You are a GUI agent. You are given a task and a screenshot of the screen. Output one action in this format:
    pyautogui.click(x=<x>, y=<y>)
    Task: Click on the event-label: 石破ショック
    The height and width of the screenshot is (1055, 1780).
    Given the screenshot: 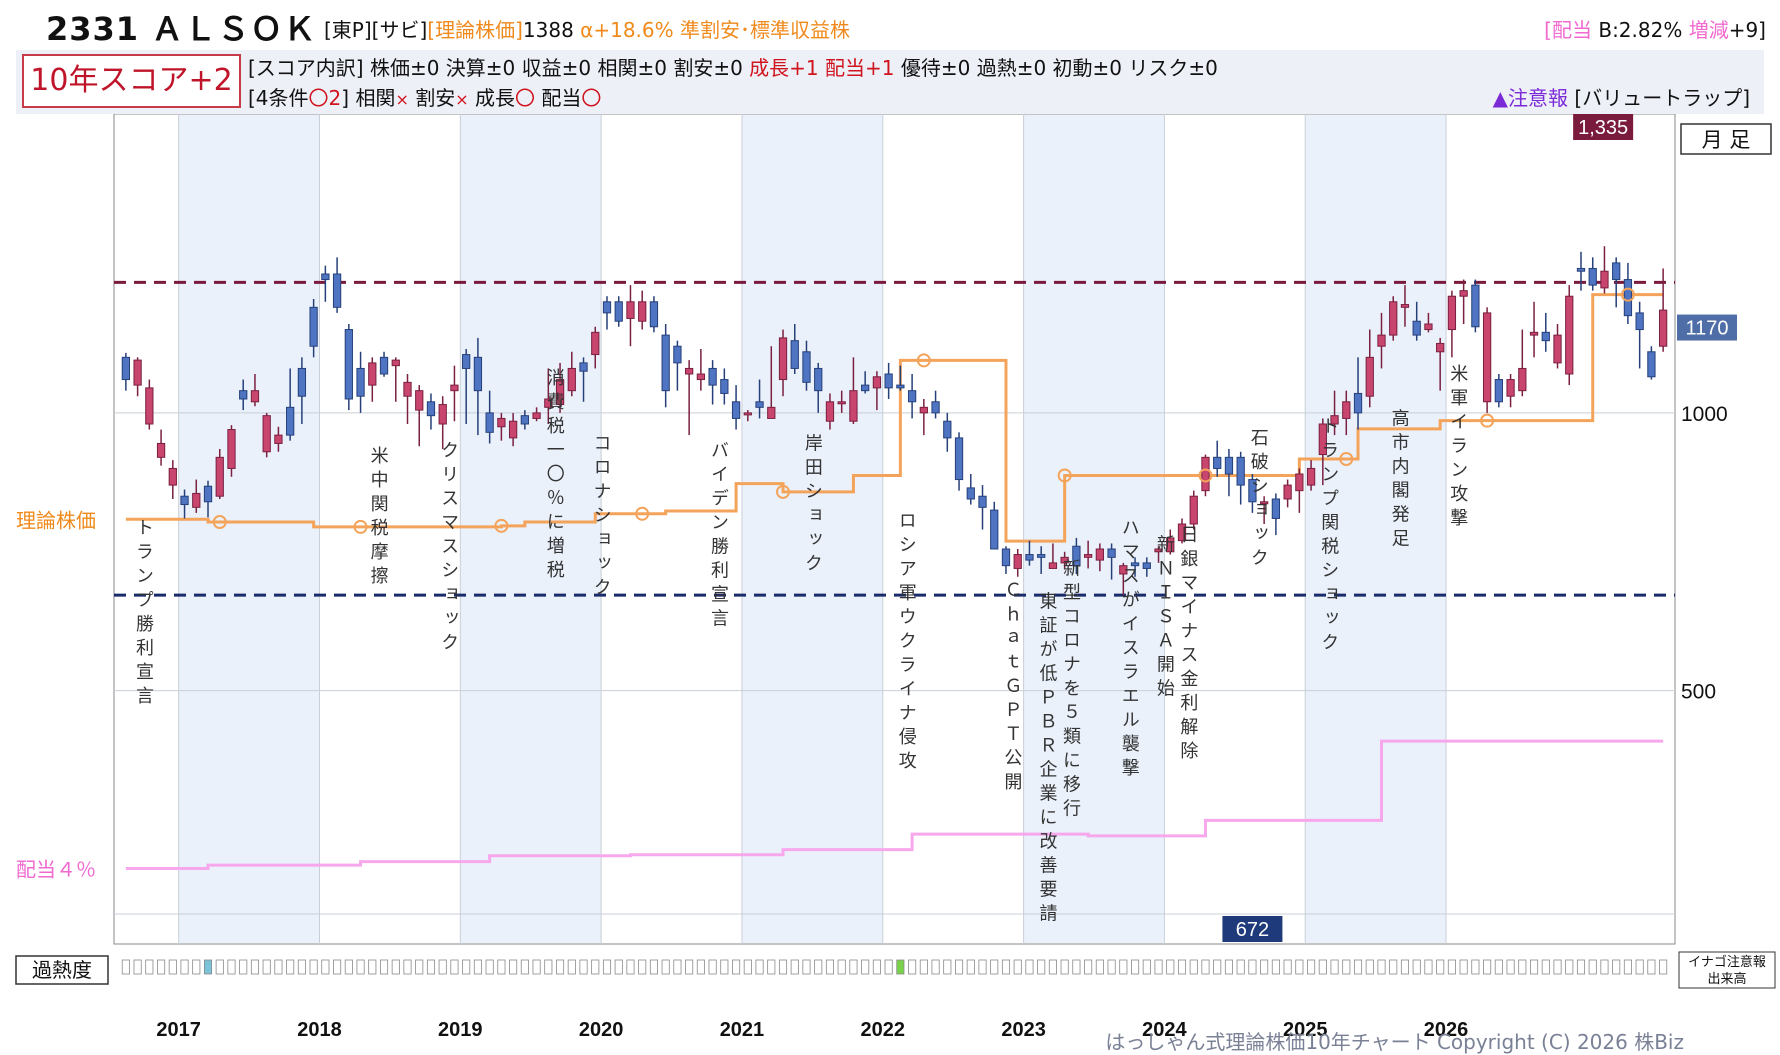 What is the action you would take?
    pyautogui.click(x=1258, y=500)
    